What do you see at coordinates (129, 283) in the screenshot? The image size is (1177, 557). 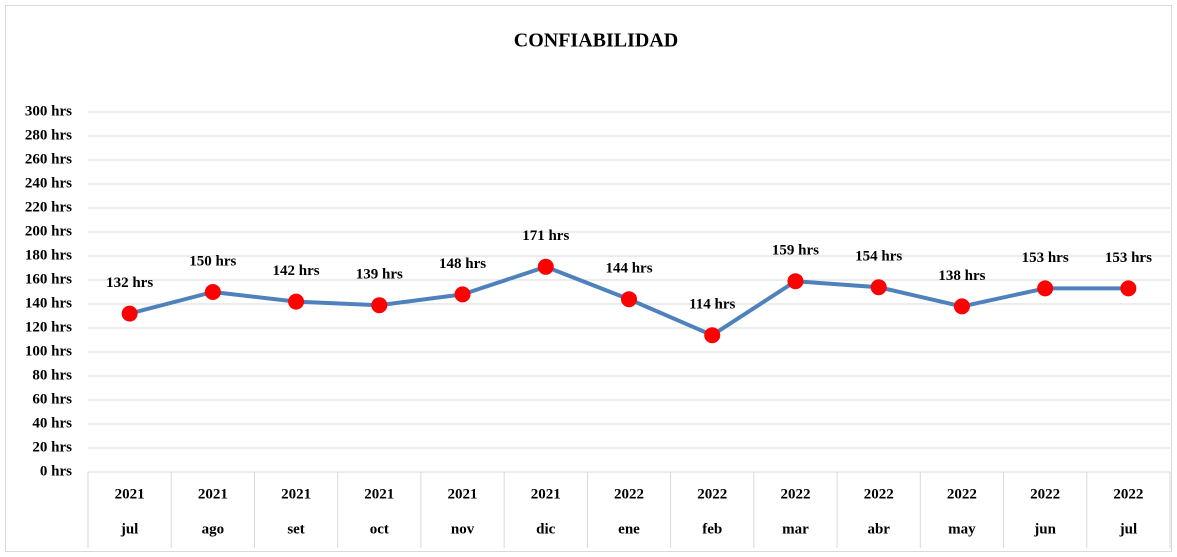 I see `data-label: 132 hrs` at bounding box center [129, 283].